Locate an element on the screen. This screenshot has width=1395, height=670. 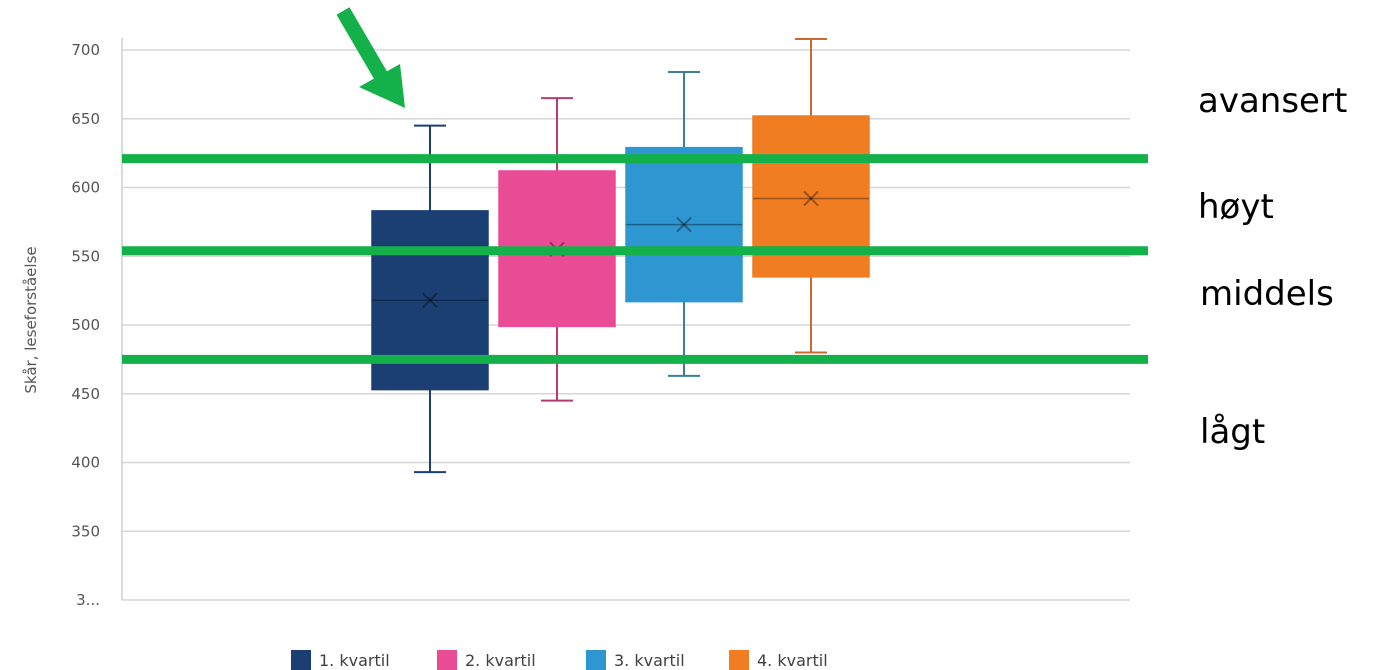
legend-label: 4. kvartil is located at coordinates (792, 660).